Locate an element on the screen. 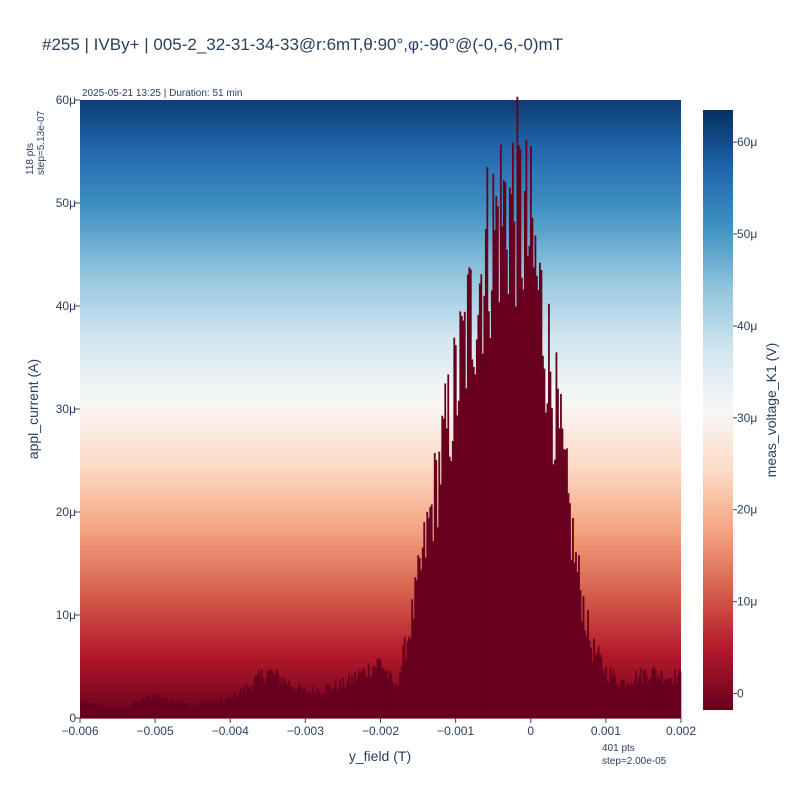  colorbar-tick-label: 40μ is located at coordinates (747, 326).